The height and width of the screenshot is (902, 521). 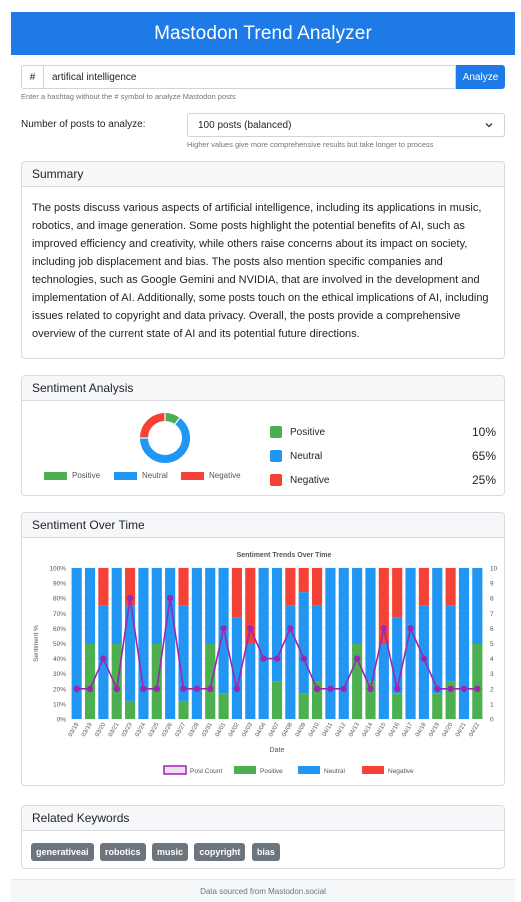 I want to click on x-tick-label: 03/28, so click(x=194, y=729).